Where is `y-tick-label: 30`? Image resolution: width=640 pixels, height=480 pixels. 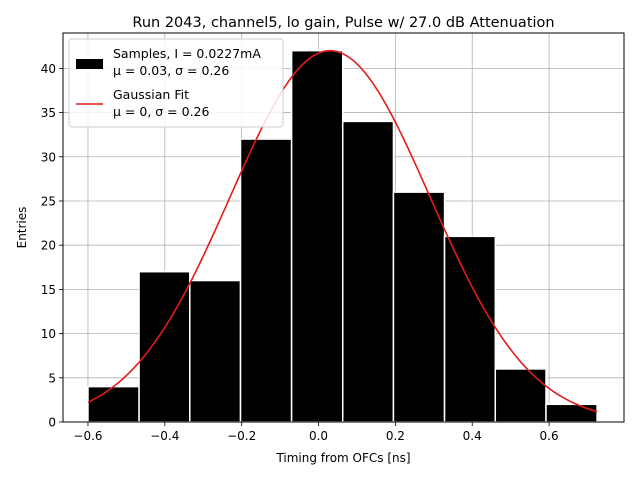
y-tick-label: 30 is located at coordinates (48, 157).